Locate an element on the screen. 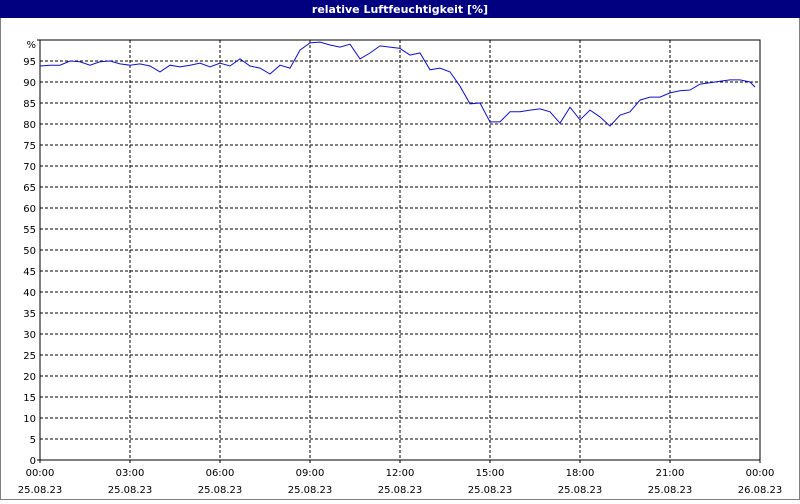 This screenshot has height=504, width=800. y-tick-label: 75 is located at coordinates (29, 146).